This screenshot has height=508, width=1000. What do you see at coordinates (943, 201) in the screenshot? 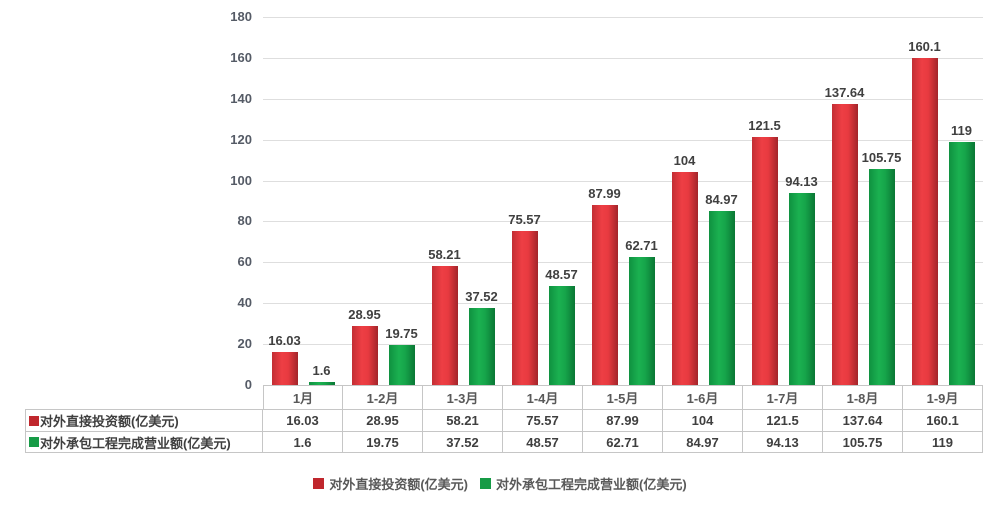
I see `bar-group: 160.1 119` at bounding box center [943, 201].